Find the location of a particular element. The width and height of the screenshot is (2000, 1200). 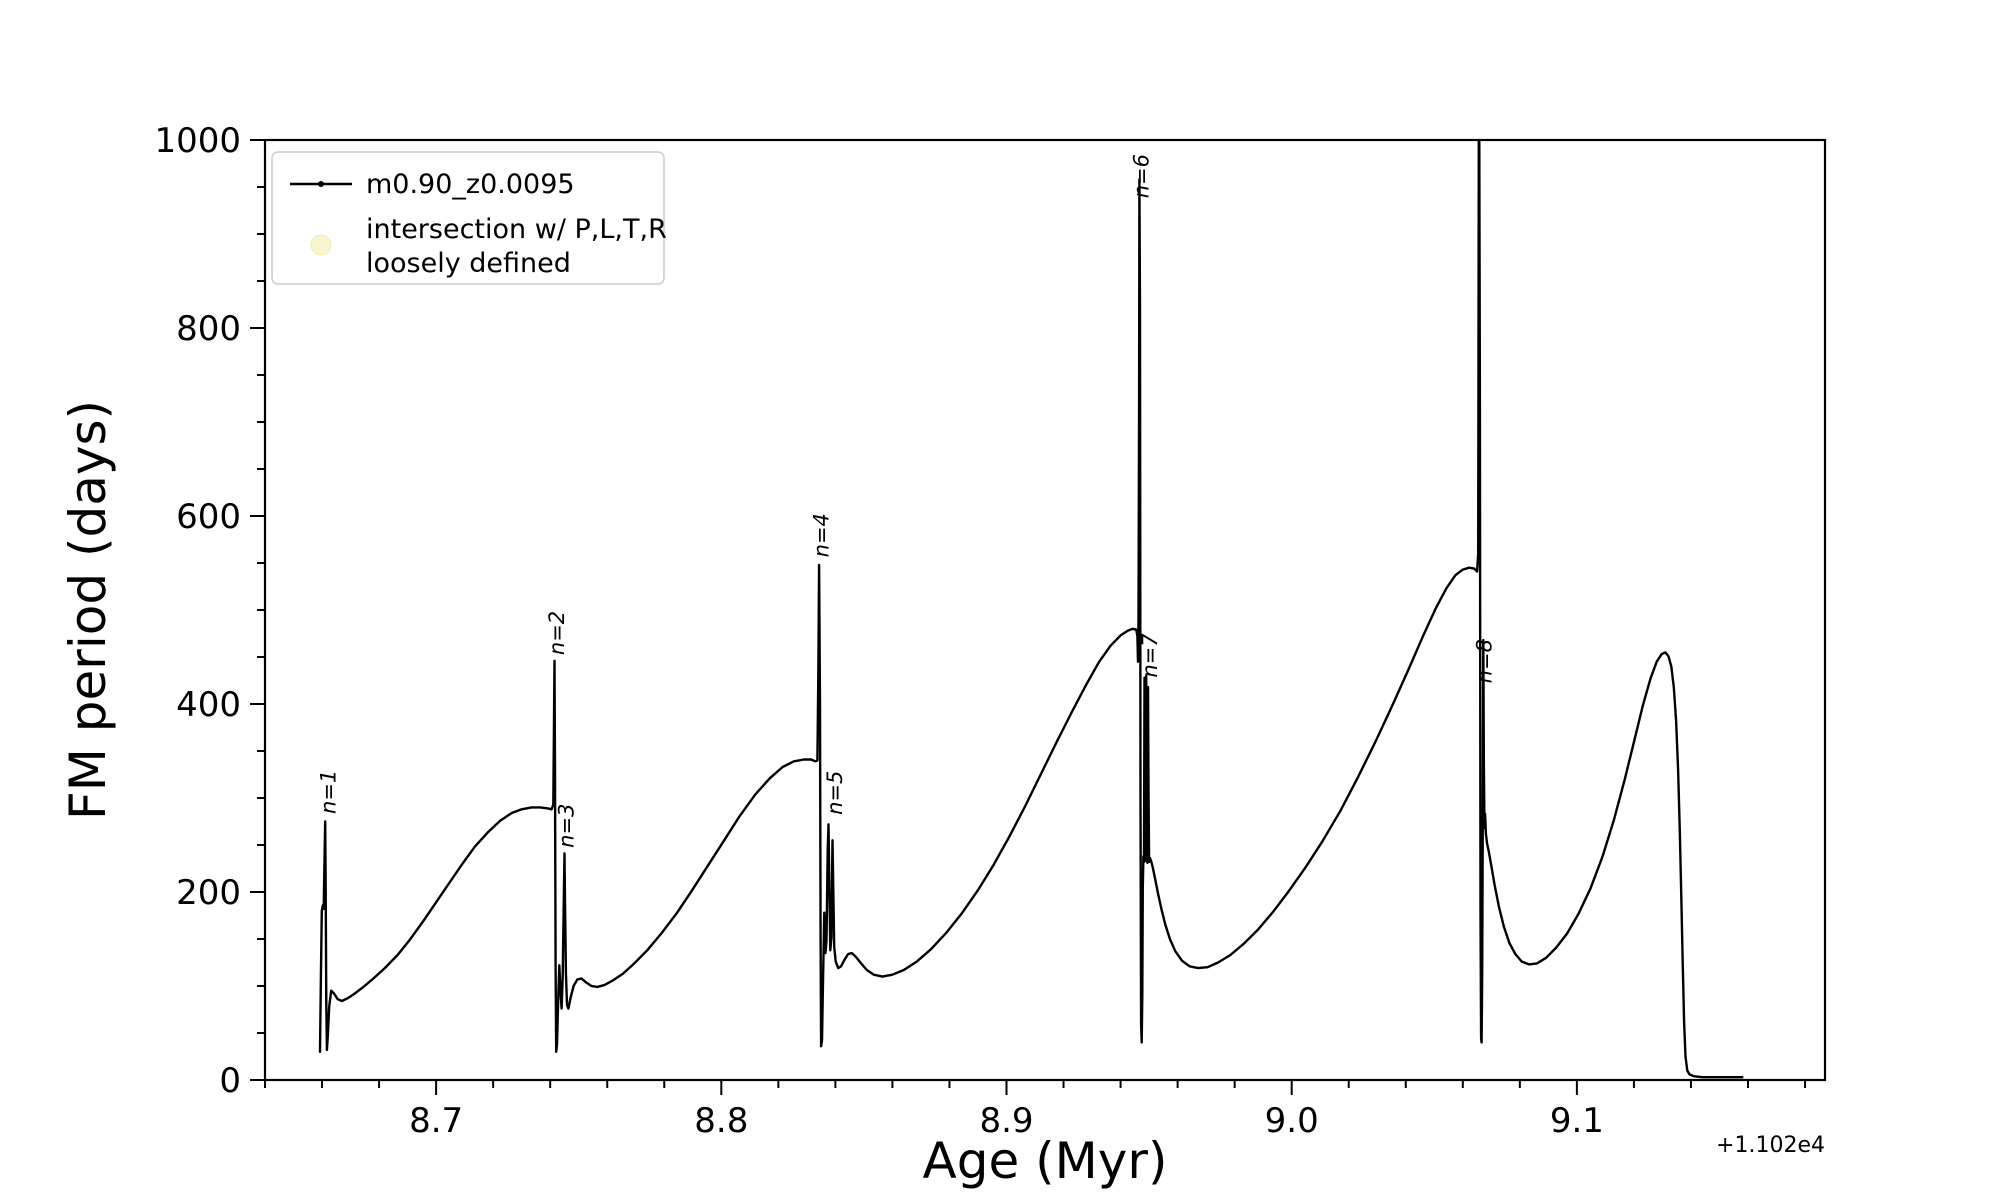

annotation-n4: n=4 is located at coordinates (821, 535).